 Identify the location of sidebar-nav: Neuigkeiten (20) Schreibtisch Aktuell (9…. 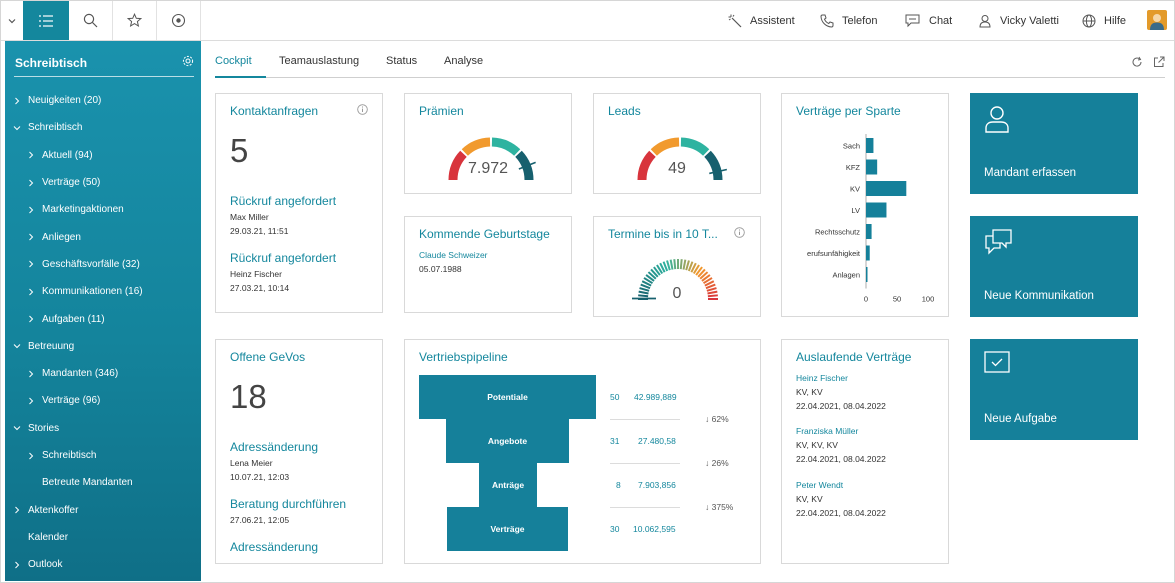
(103, 332).